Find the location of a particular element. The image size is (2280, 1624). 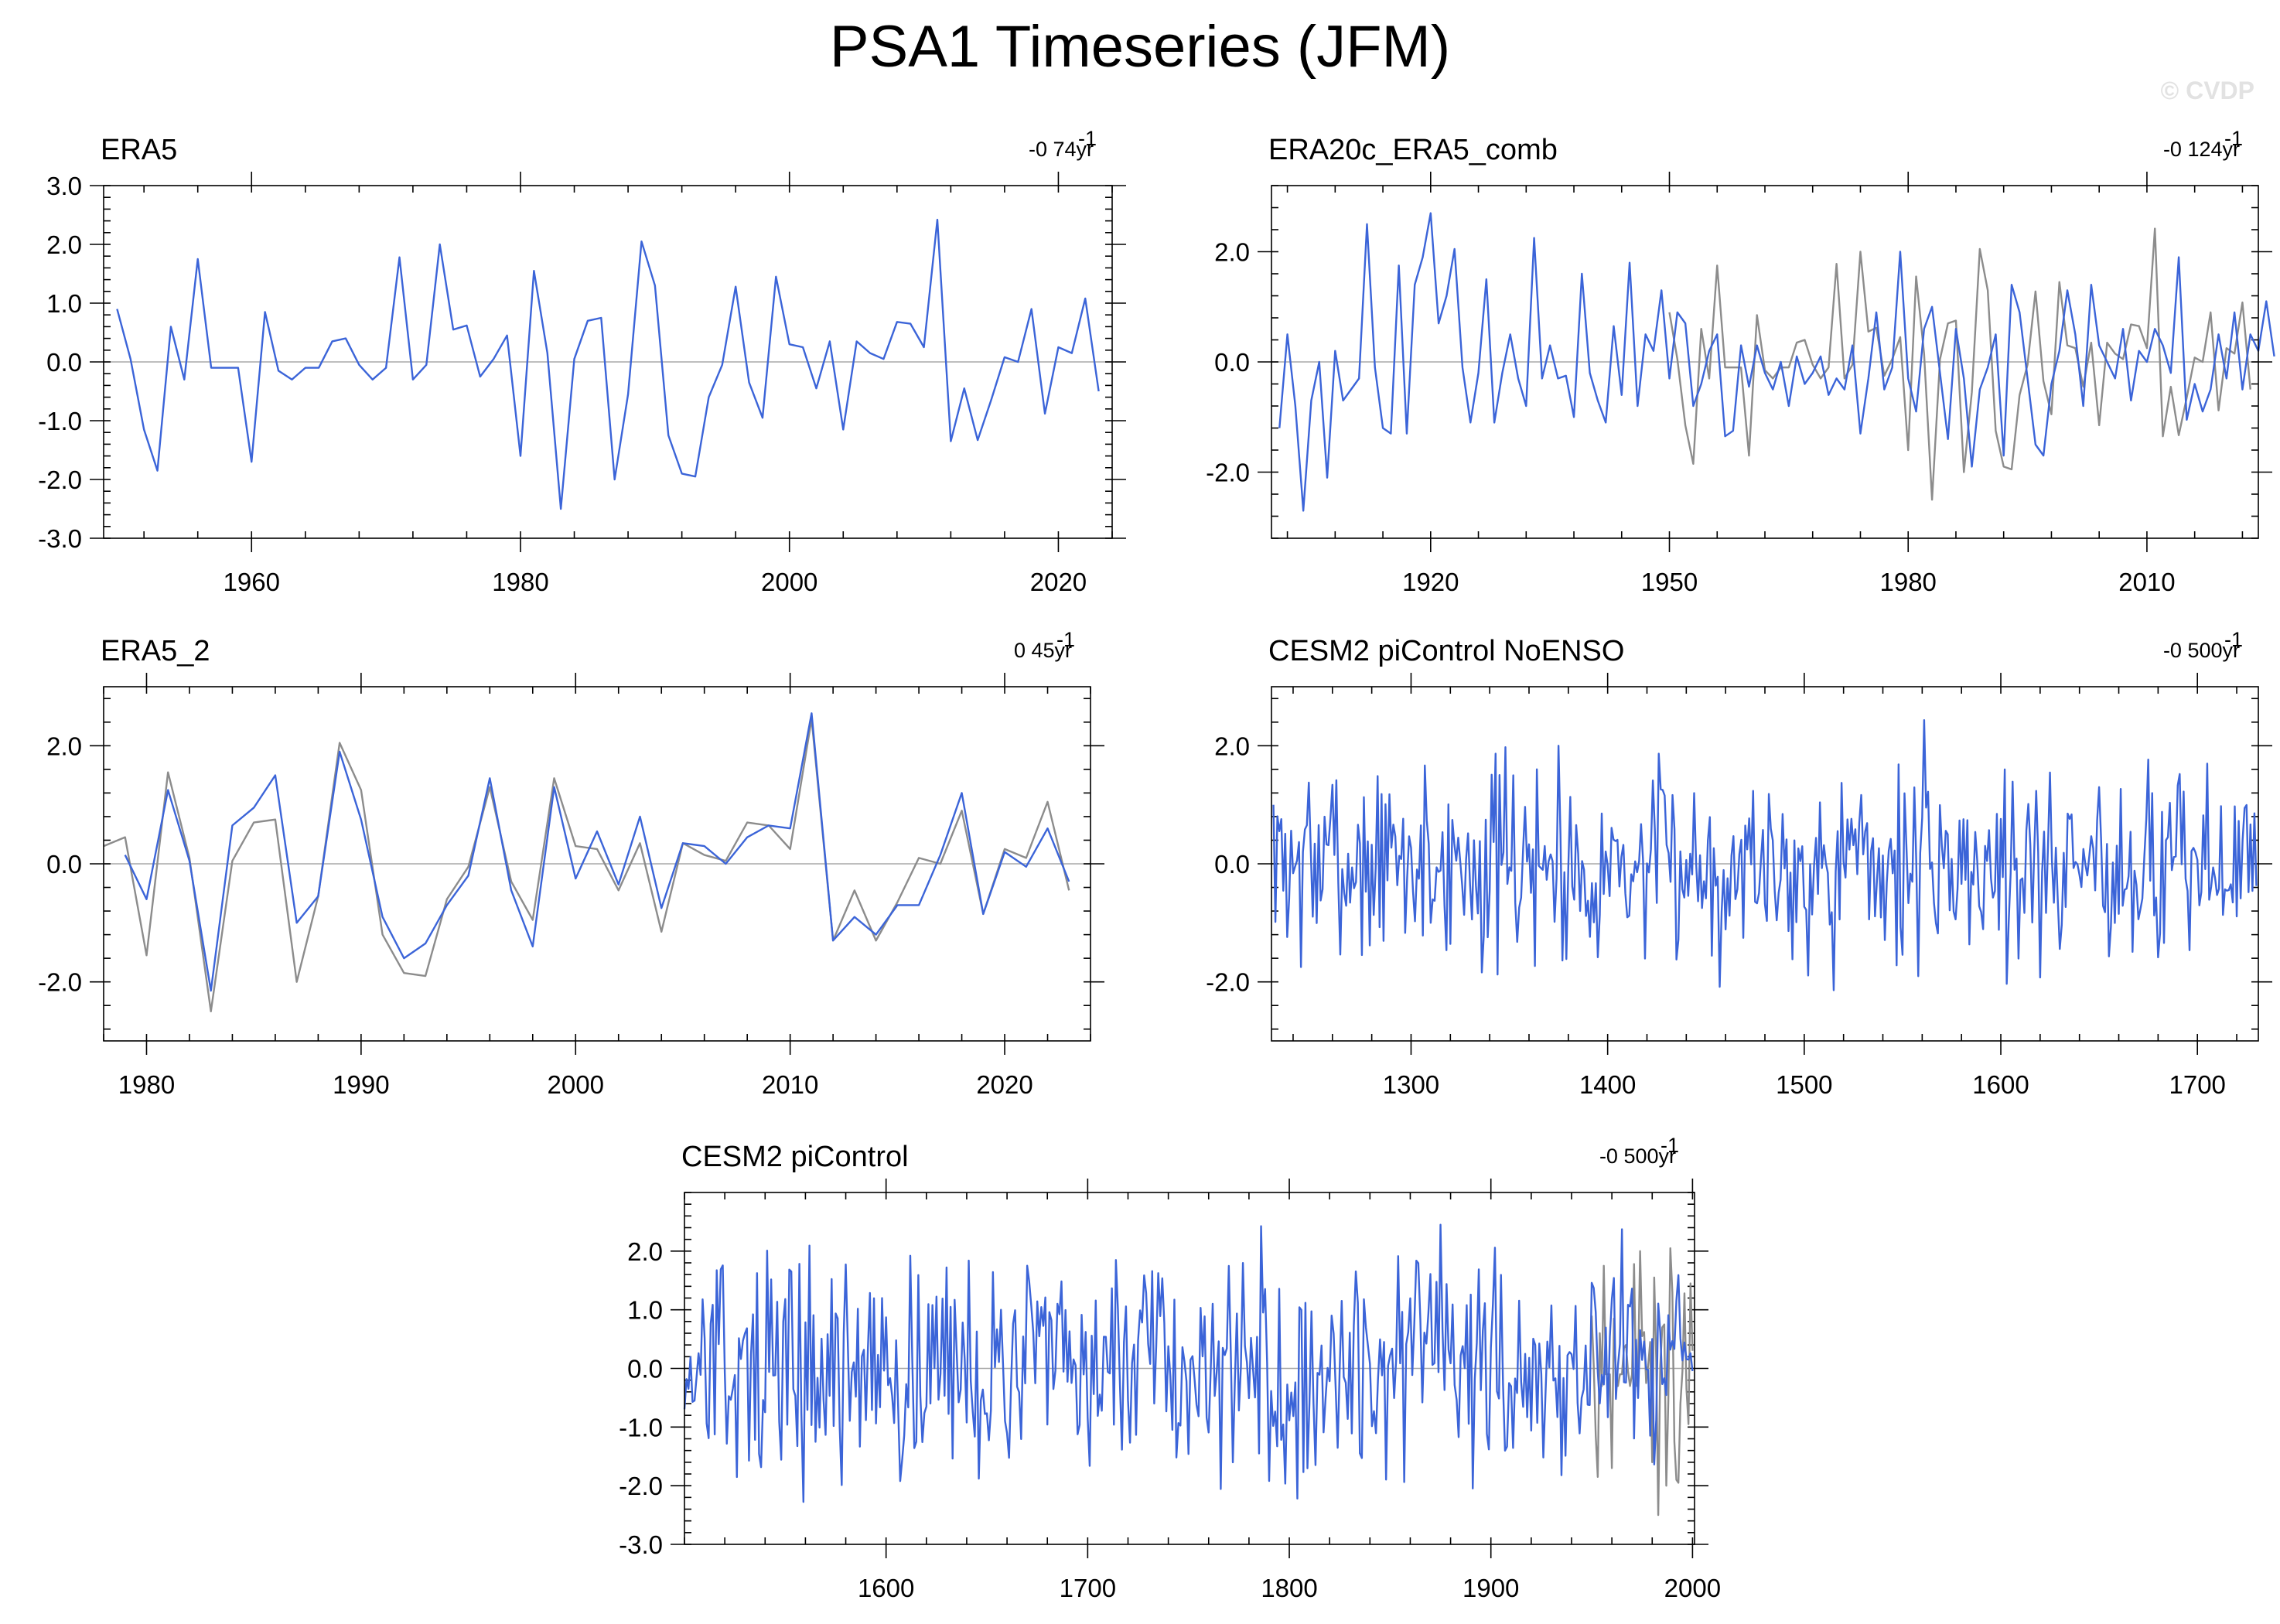

panel-title: CESM2 piControl NoENSO is located at coordinates (1446, 651).